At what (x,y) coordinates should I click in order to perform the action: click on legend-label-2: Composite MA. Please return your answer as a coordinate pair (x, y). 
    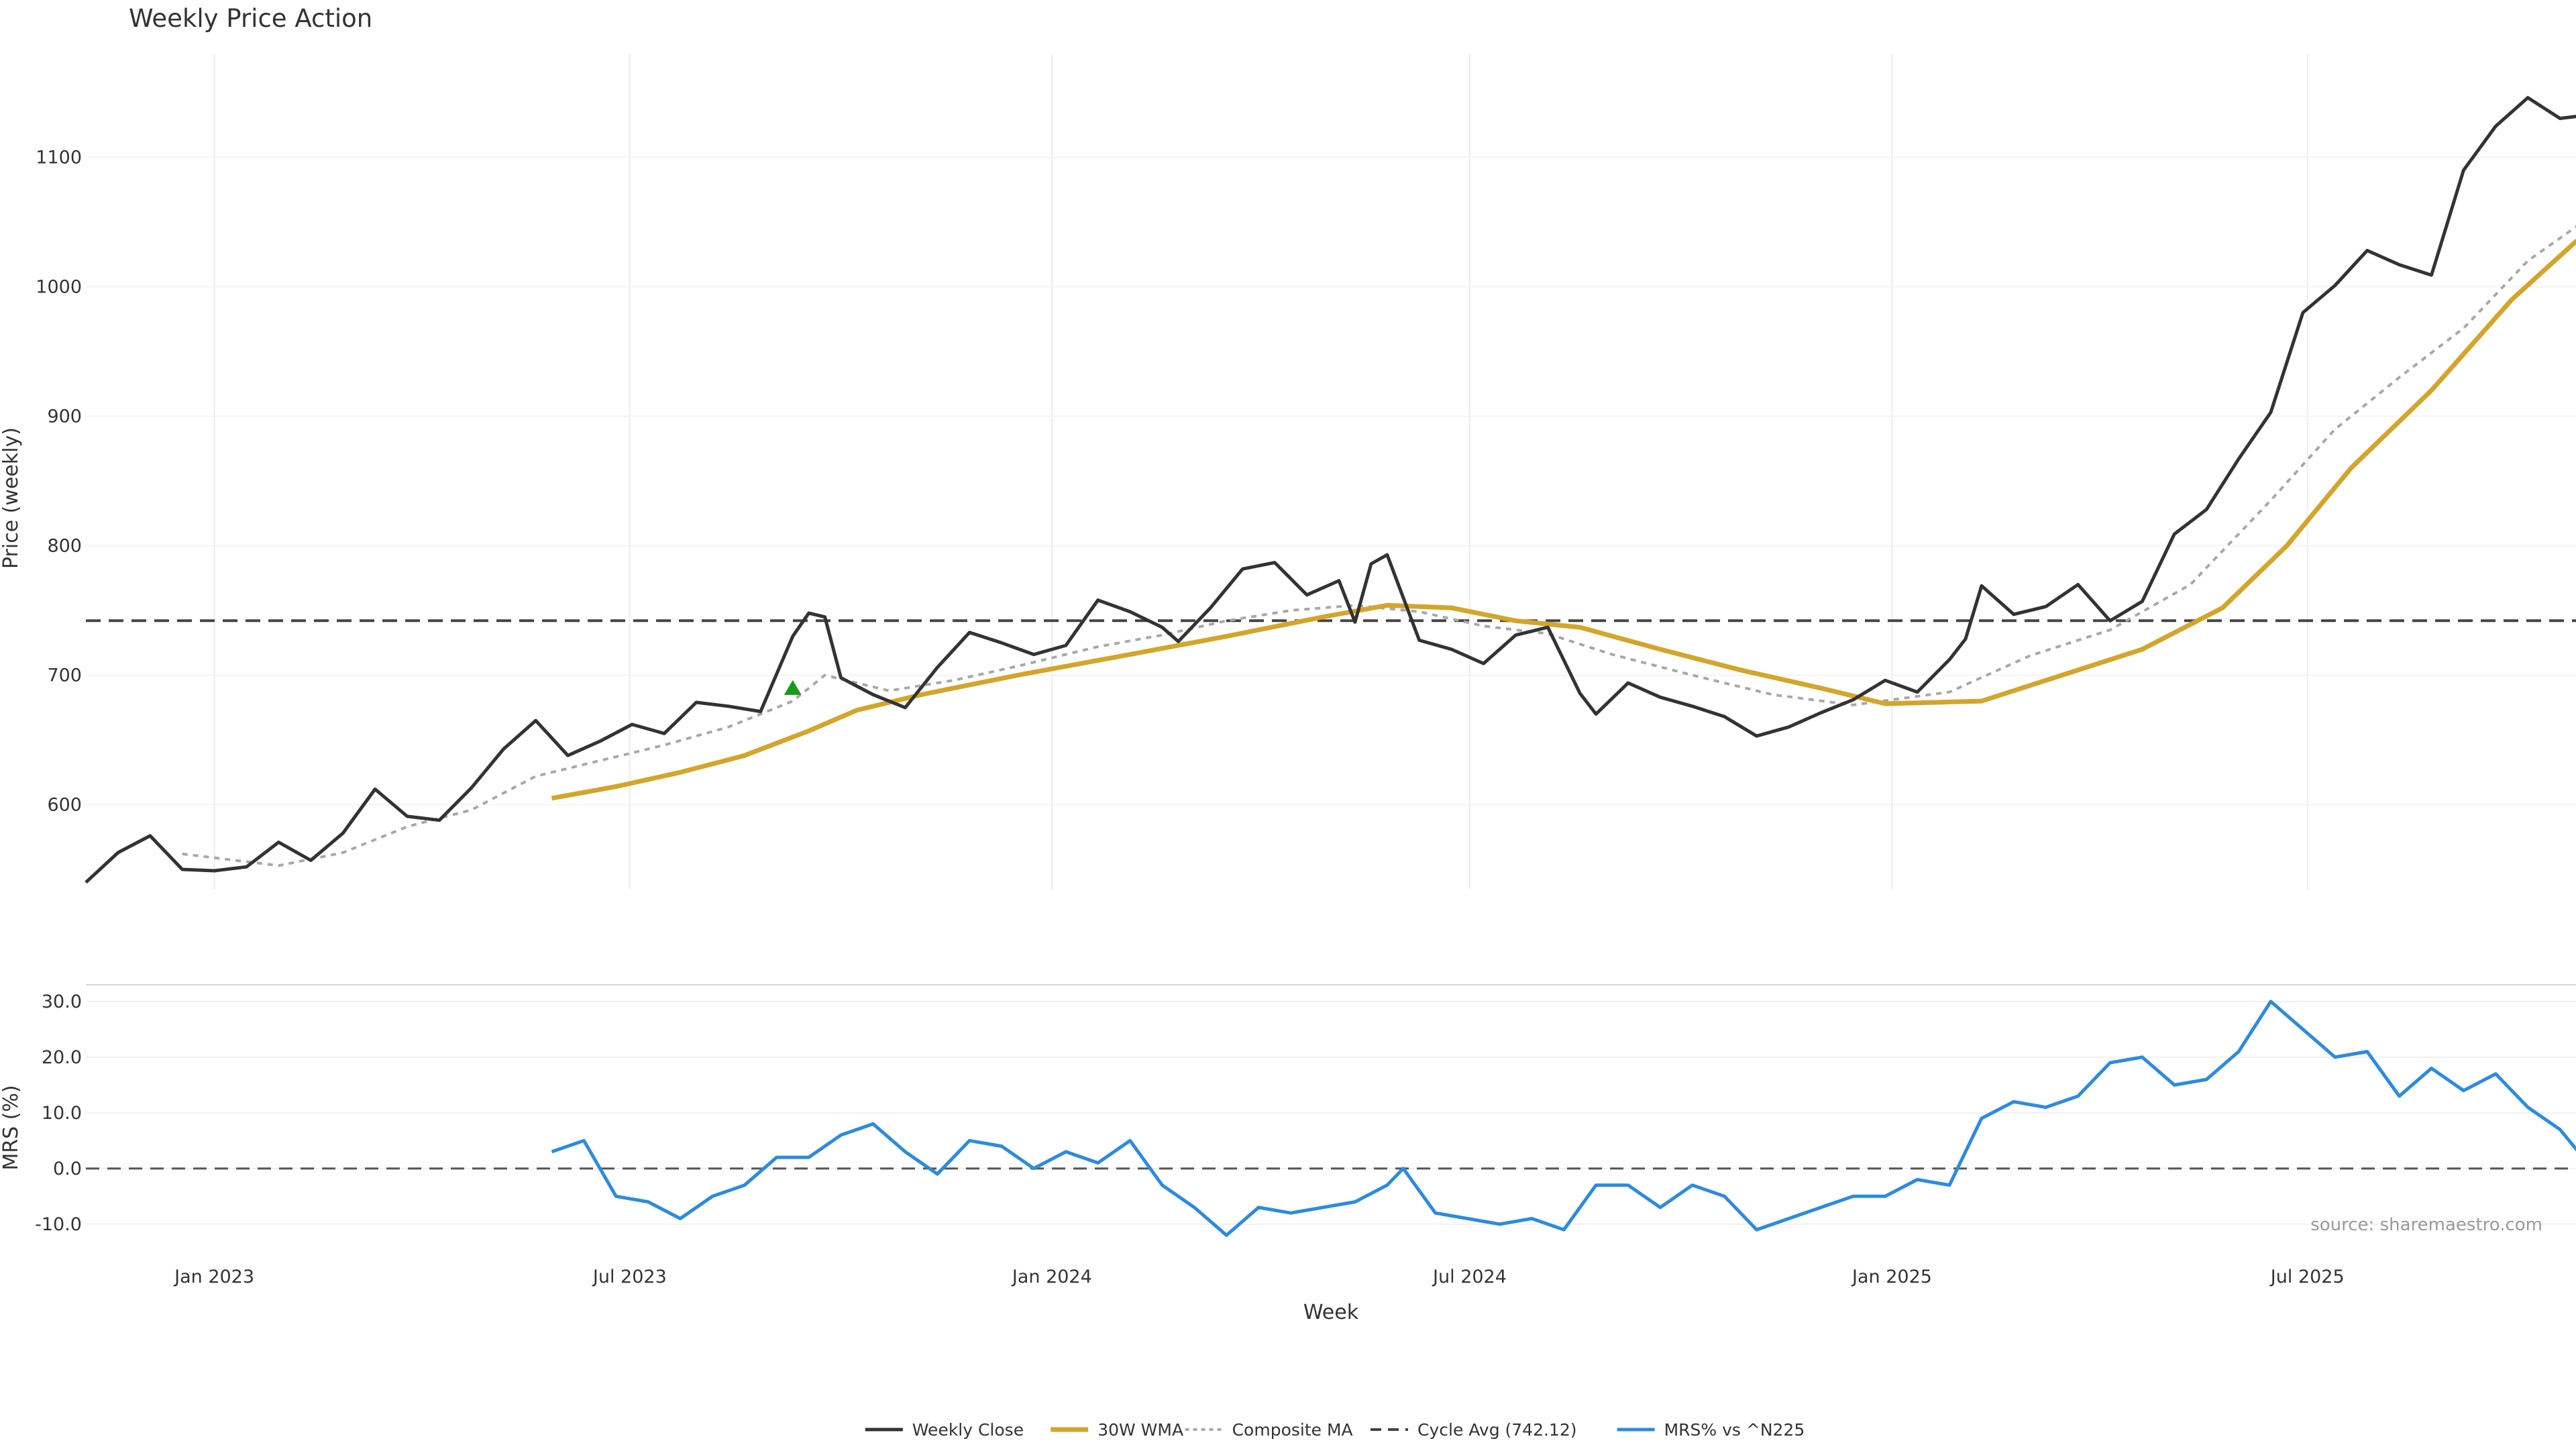
    Looking at the image, I should click on (1292, 1430).